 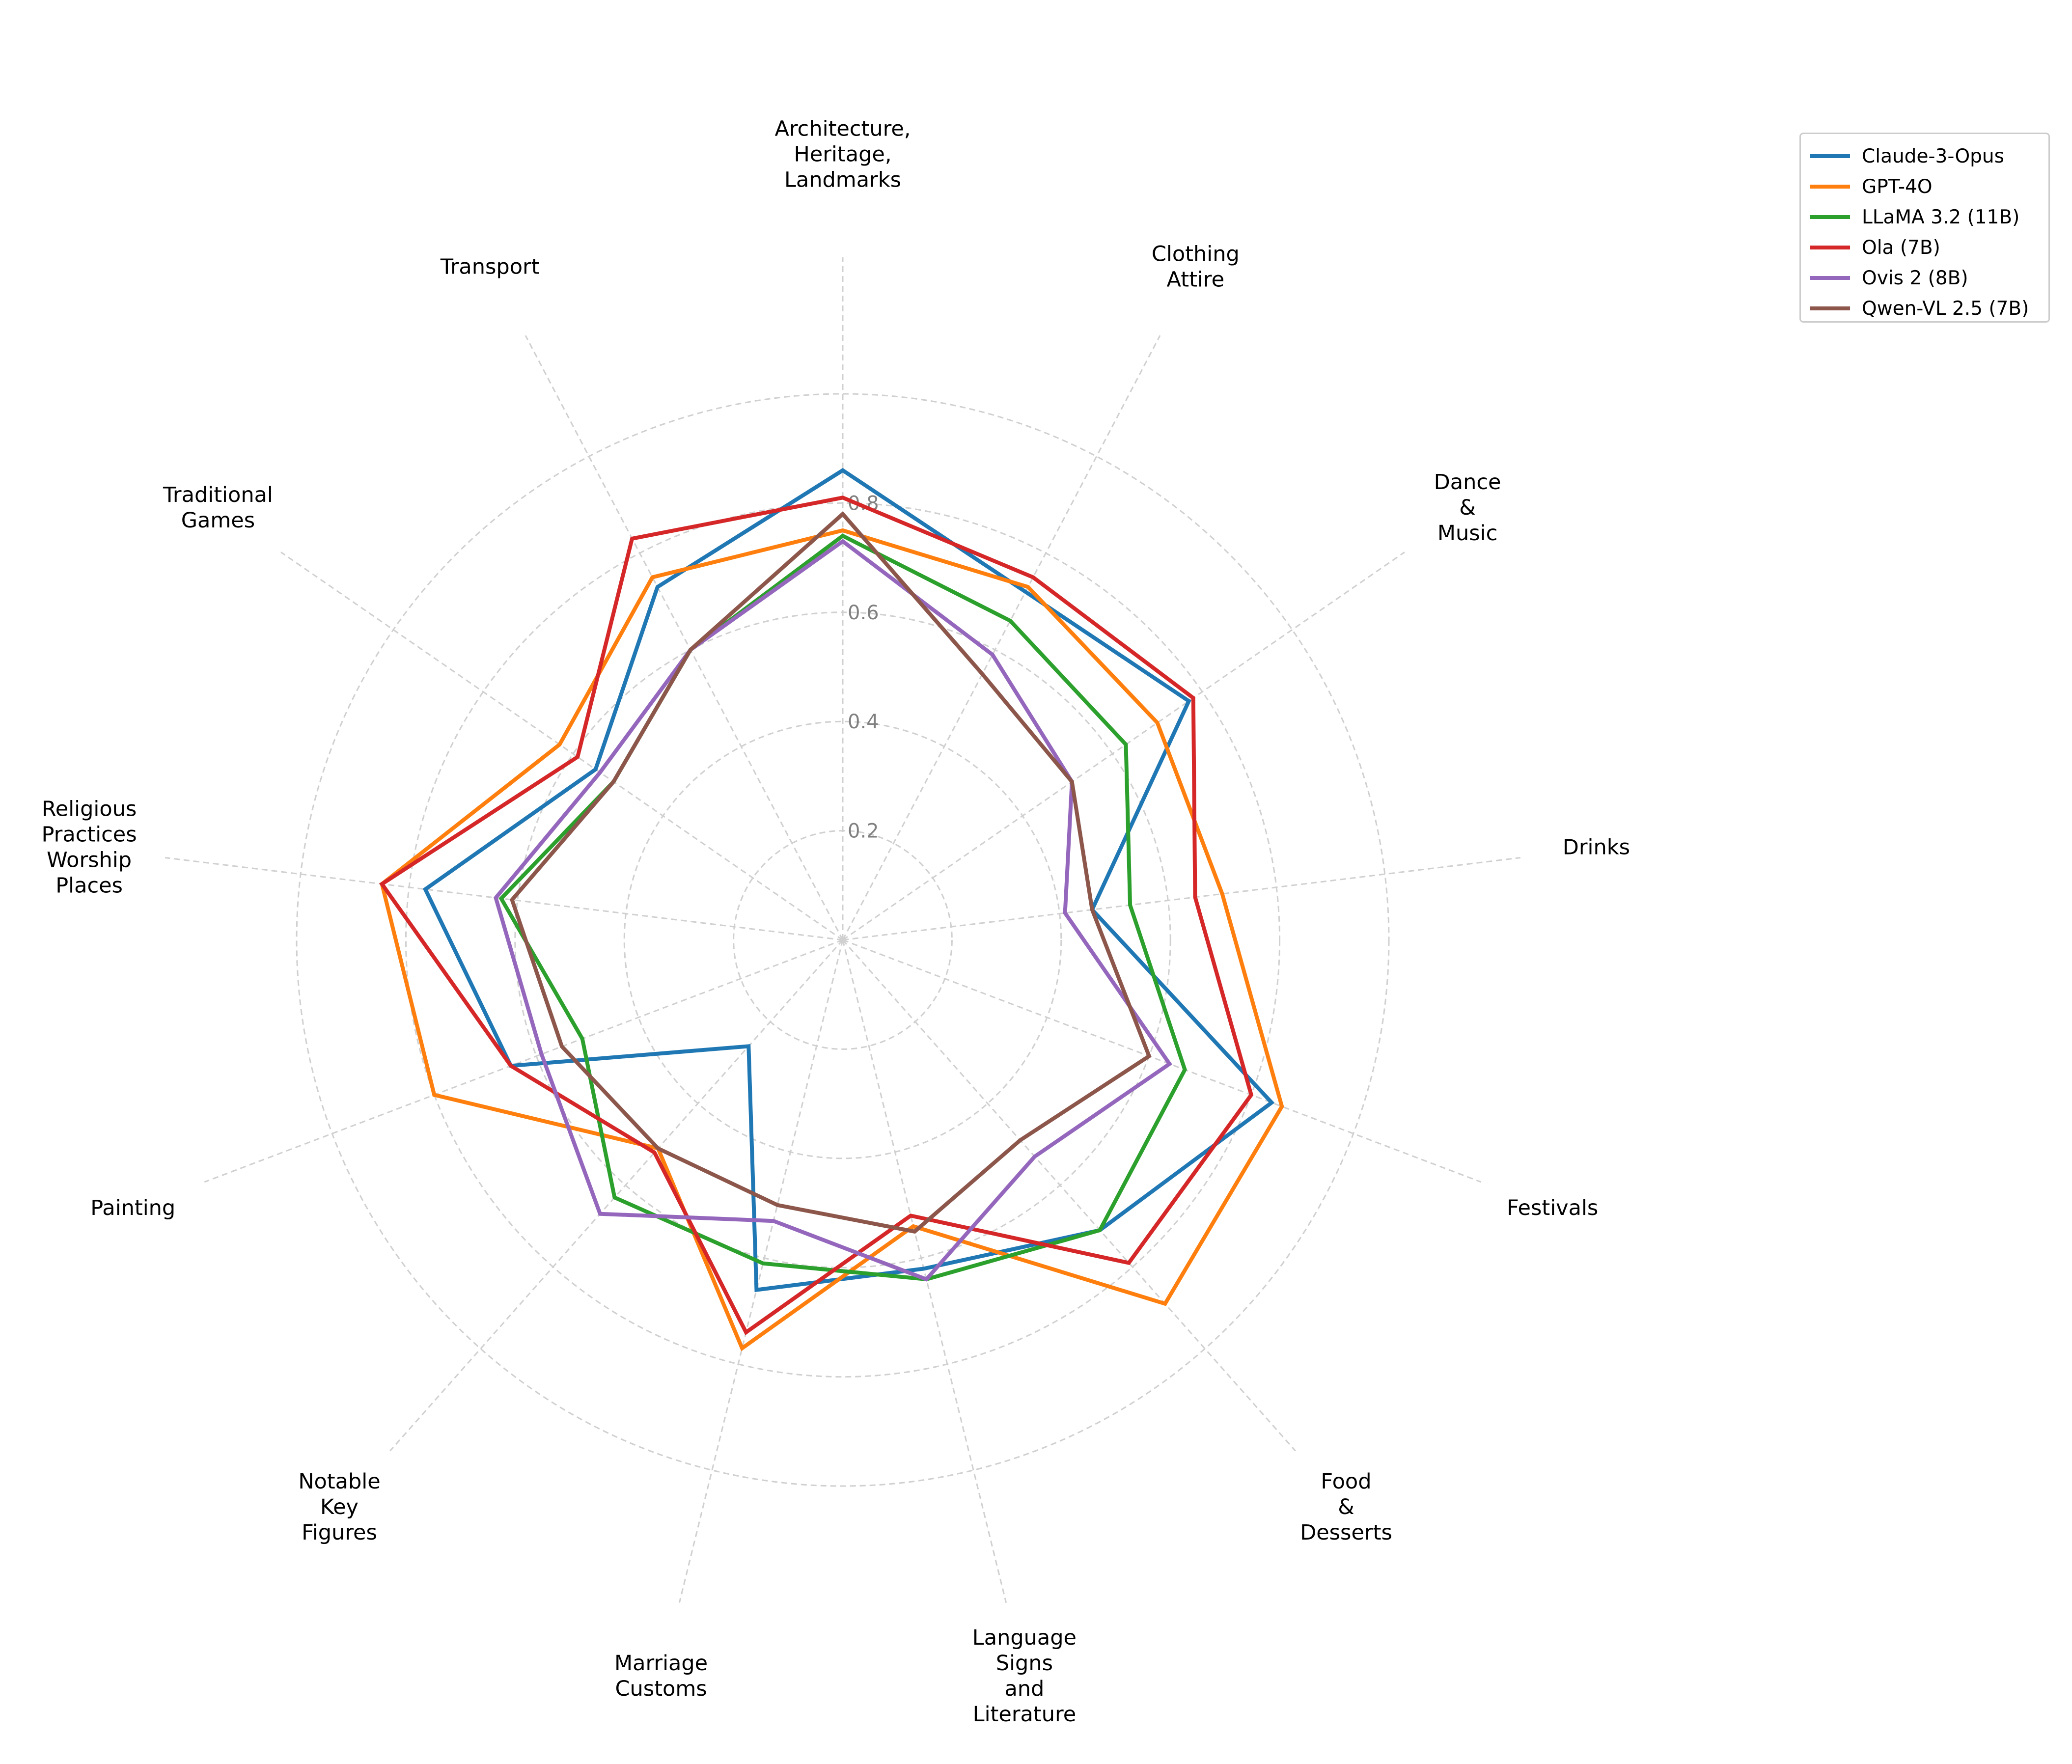 I want to click on legend-item: GPT-4O, so click(x=1929, y=187).